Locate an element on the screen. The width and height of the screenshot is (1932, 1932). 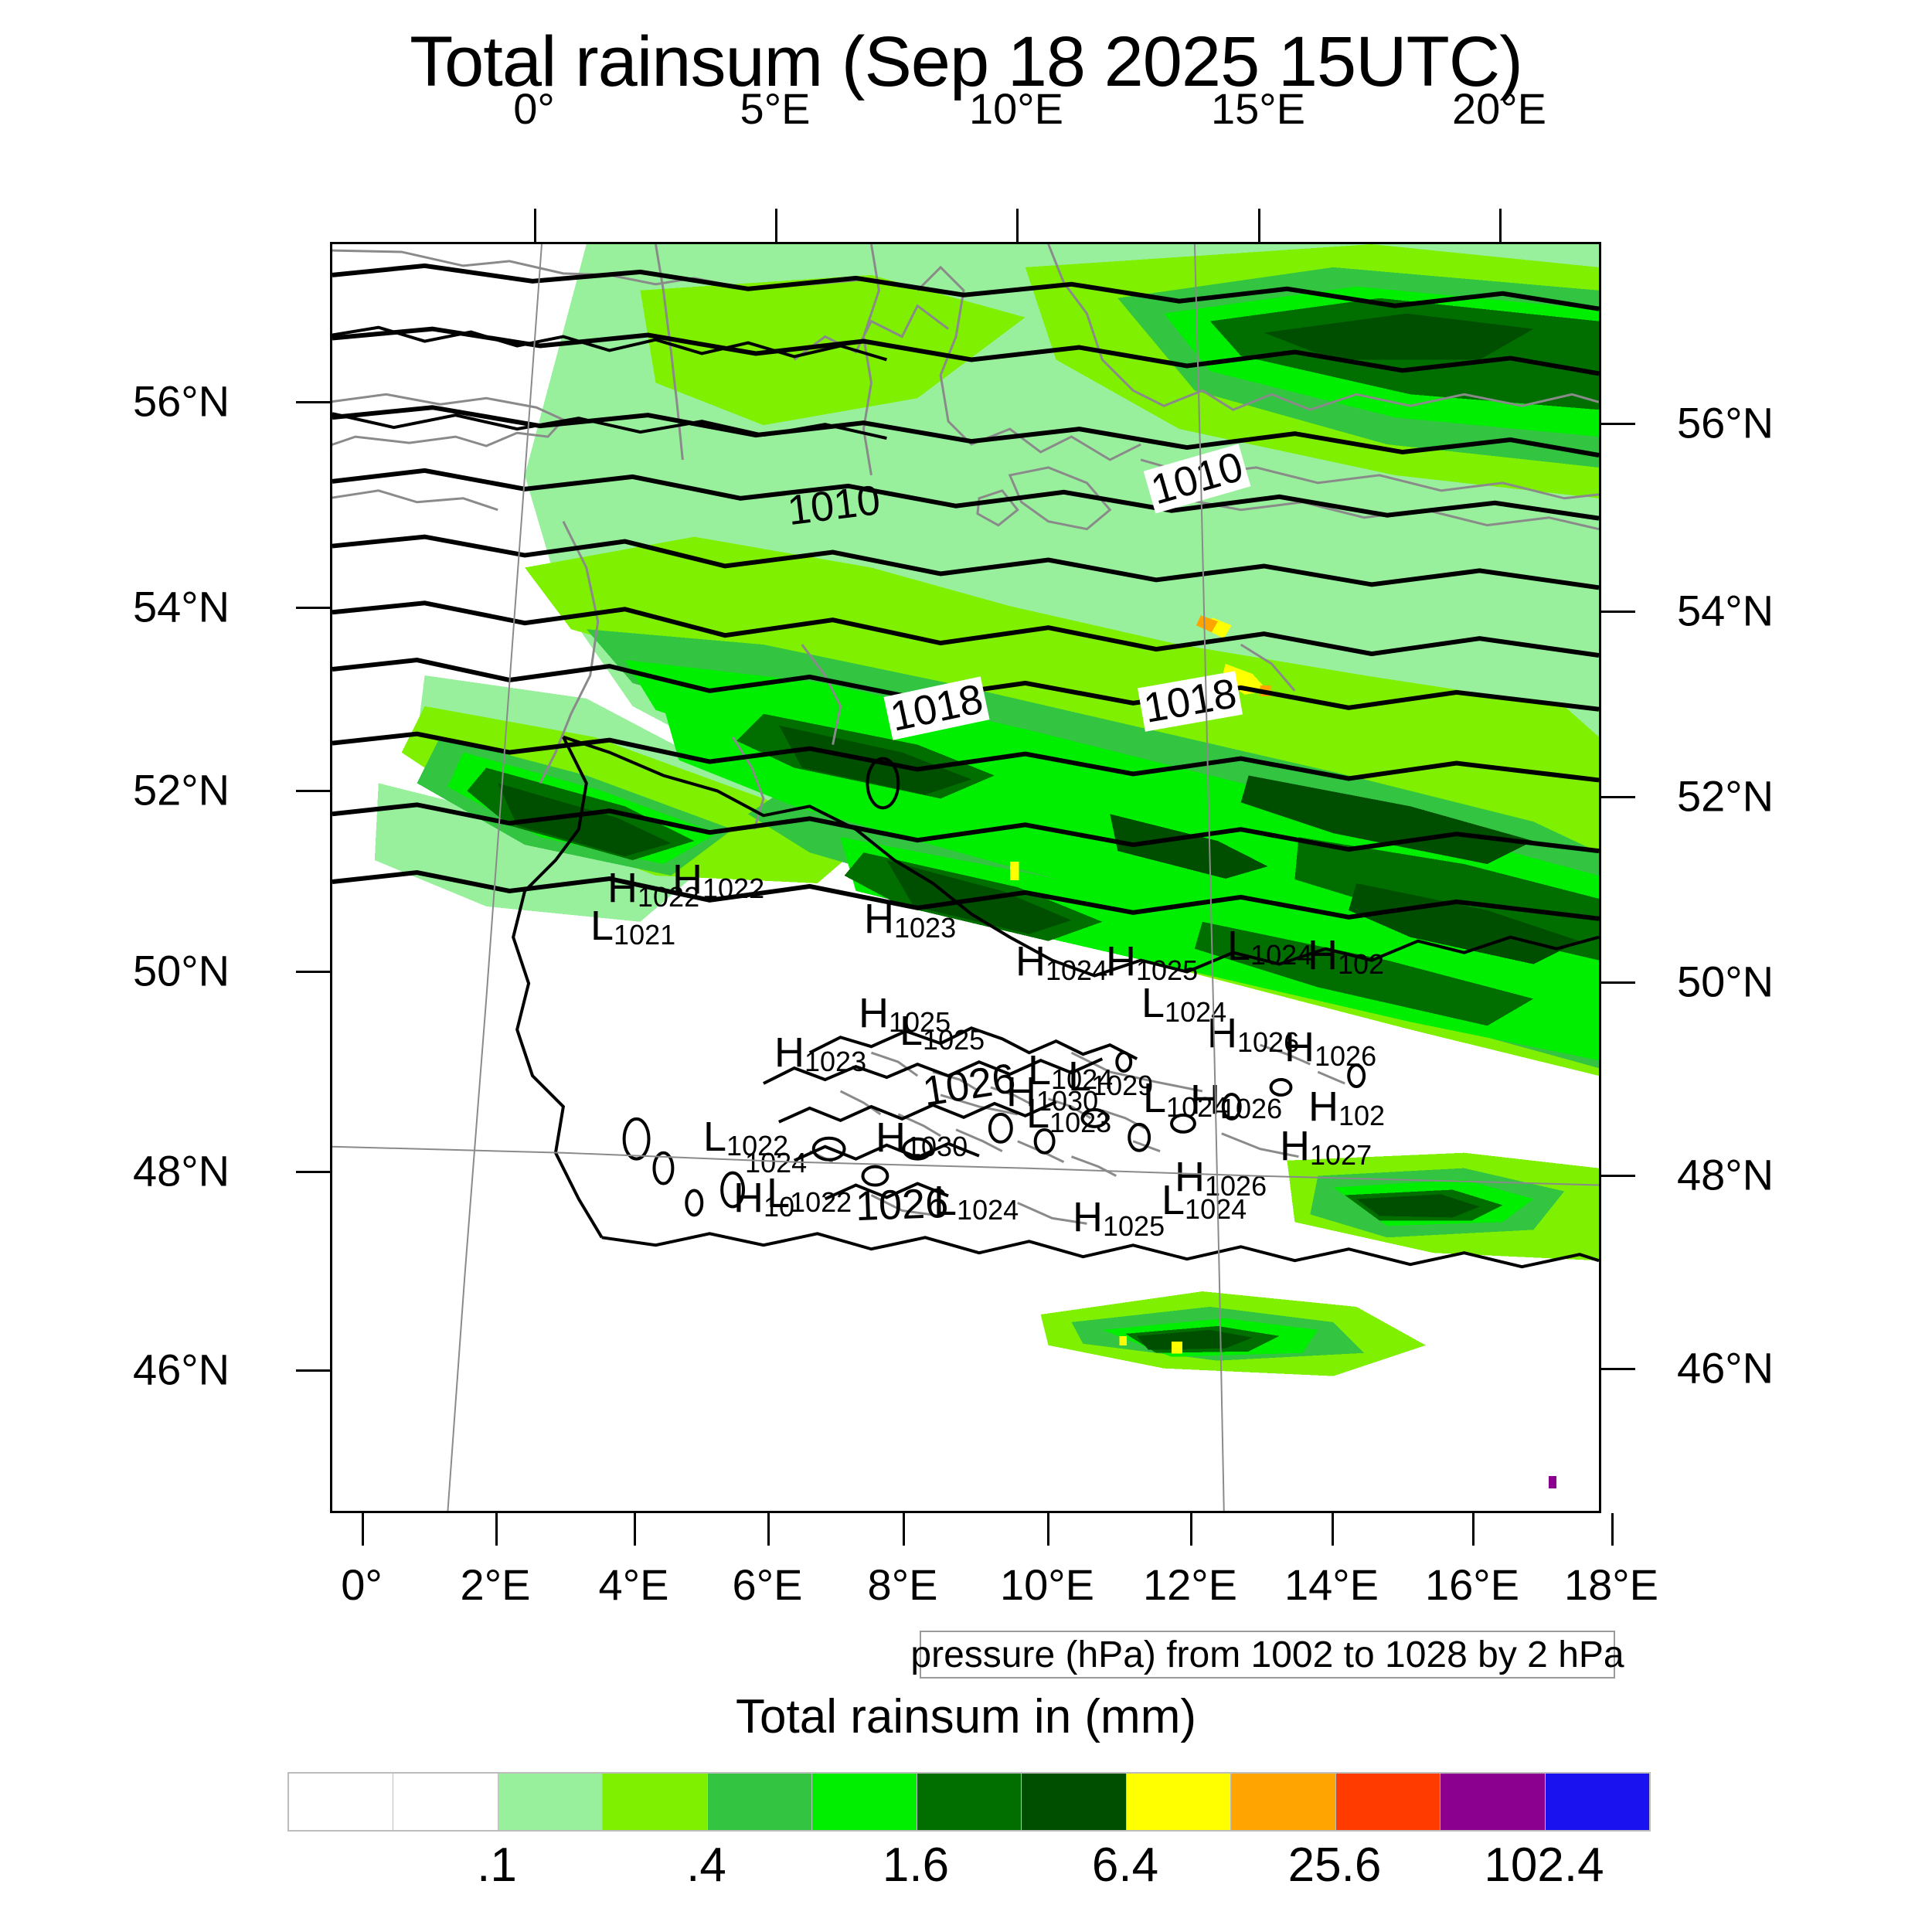
right-axis-tick-0: 56°N is located at coordinates (1726, 422).